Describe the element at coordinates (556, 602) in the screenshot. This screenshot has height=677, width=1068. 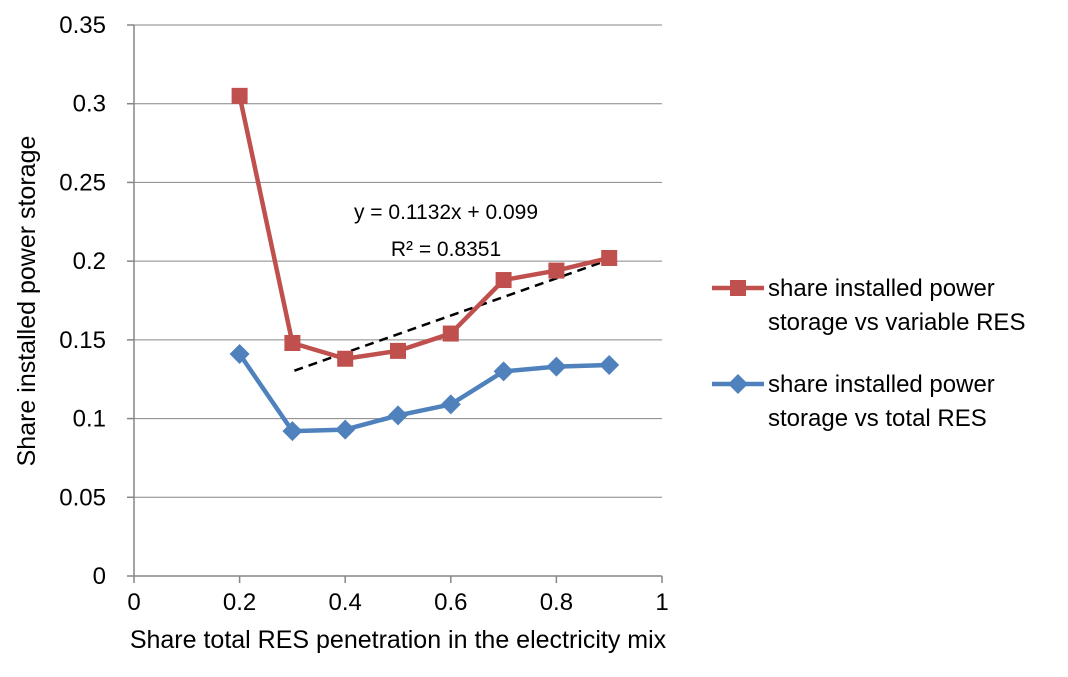
I see `x-tick-label: 0.8` at that location.